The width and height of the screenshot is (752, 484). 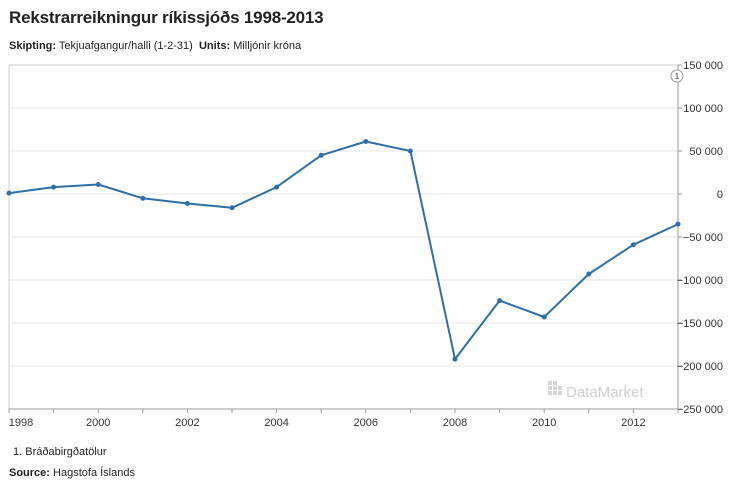 What do you see at coordinates (455, 423) in the screenshot?
I see `x-tick-label: 2008` at bounding box center [455, 423].